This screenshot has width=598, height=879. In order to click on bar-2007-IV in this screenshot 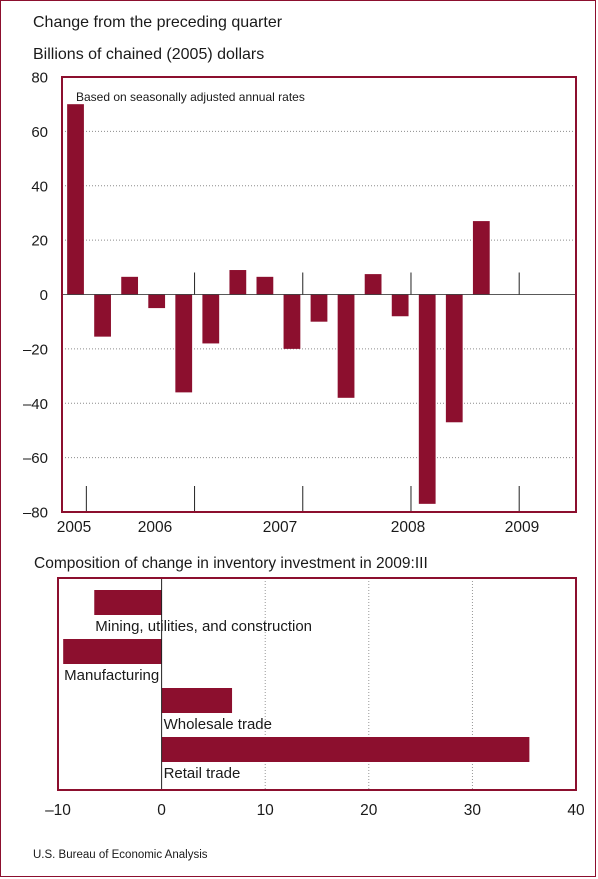, I will do `click(373, 284)`.